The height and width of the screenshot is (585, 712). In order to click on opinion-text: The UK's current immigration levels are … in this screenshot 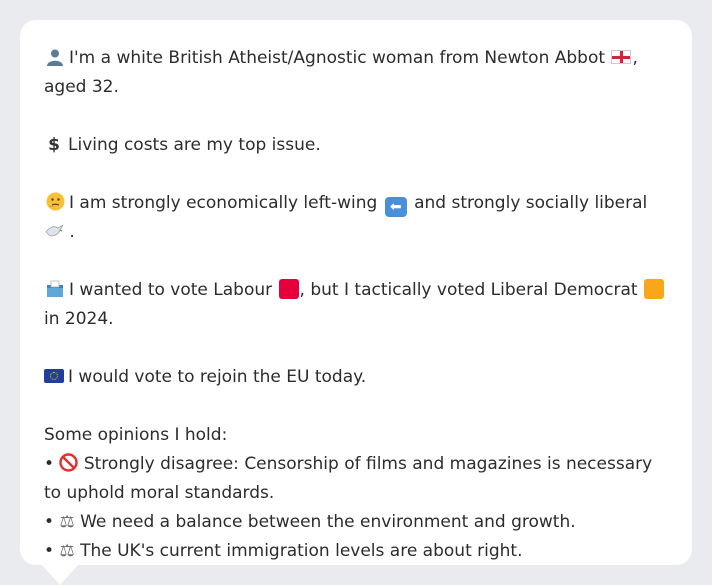, I will do `click(301, 551)`.